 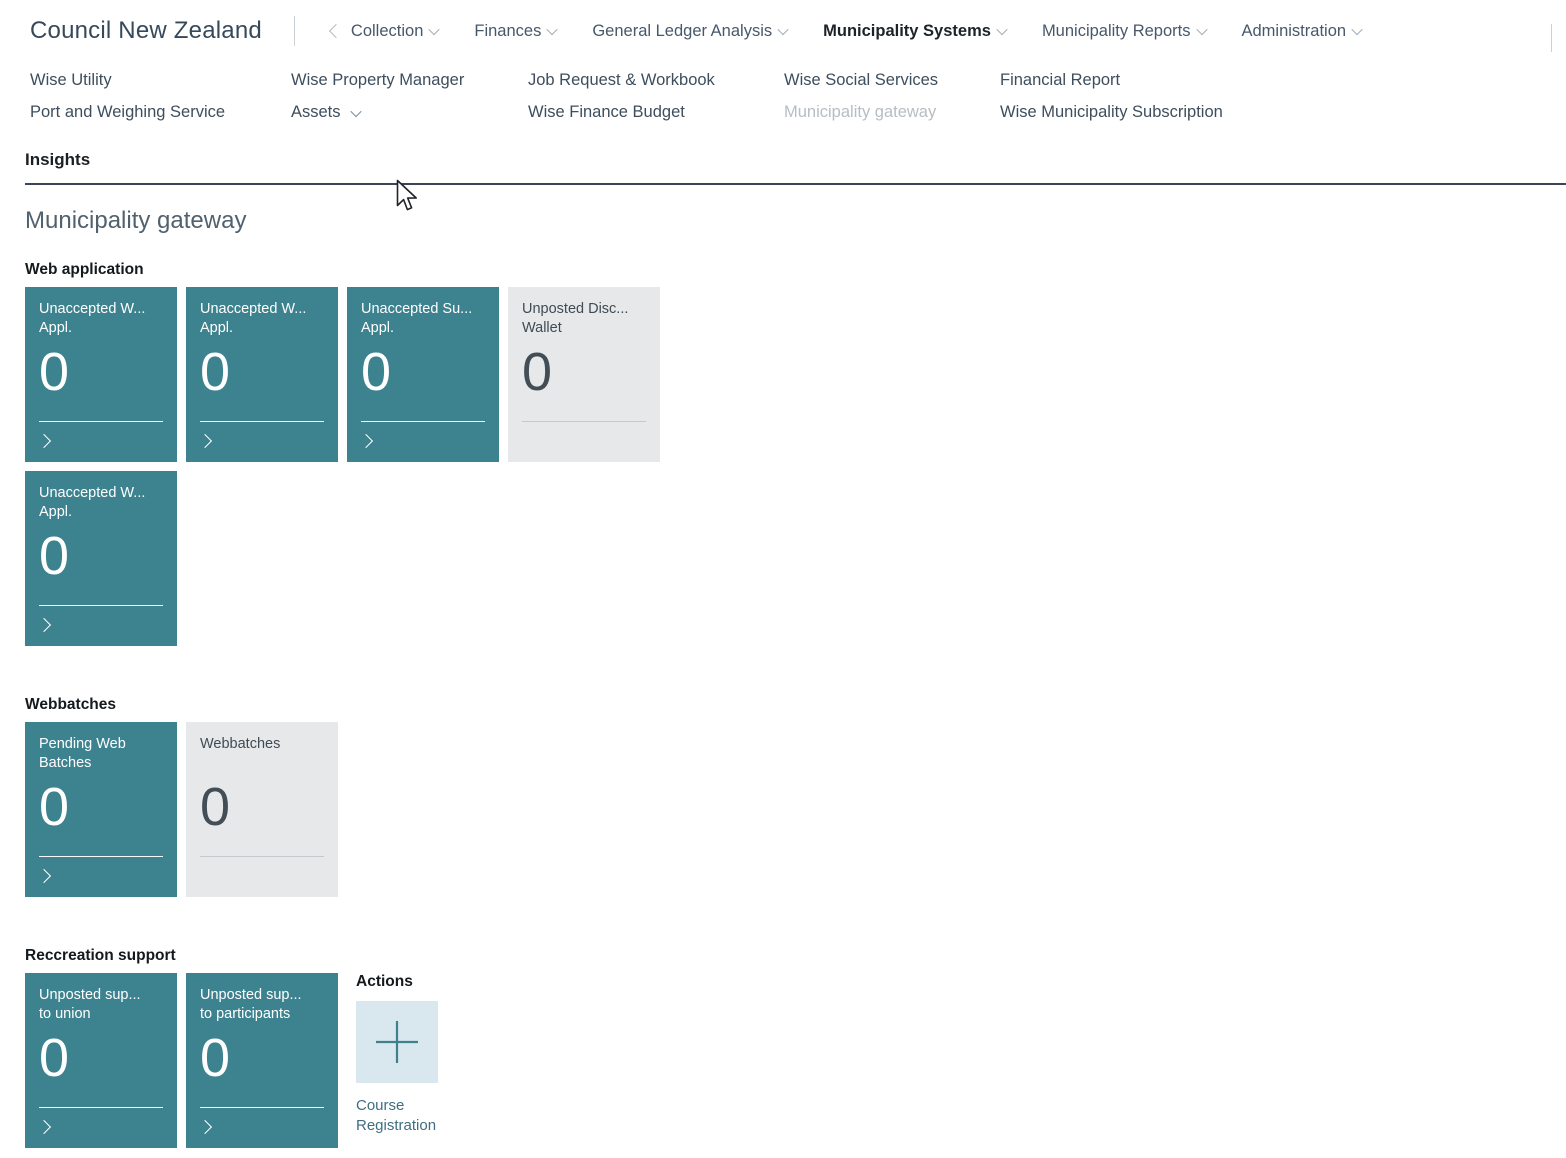 What do you see at coordinates (575, 318) in the screenshot?
I see `tile-title: Unposted Disc... Wallet` at bounding box center [575, 318].